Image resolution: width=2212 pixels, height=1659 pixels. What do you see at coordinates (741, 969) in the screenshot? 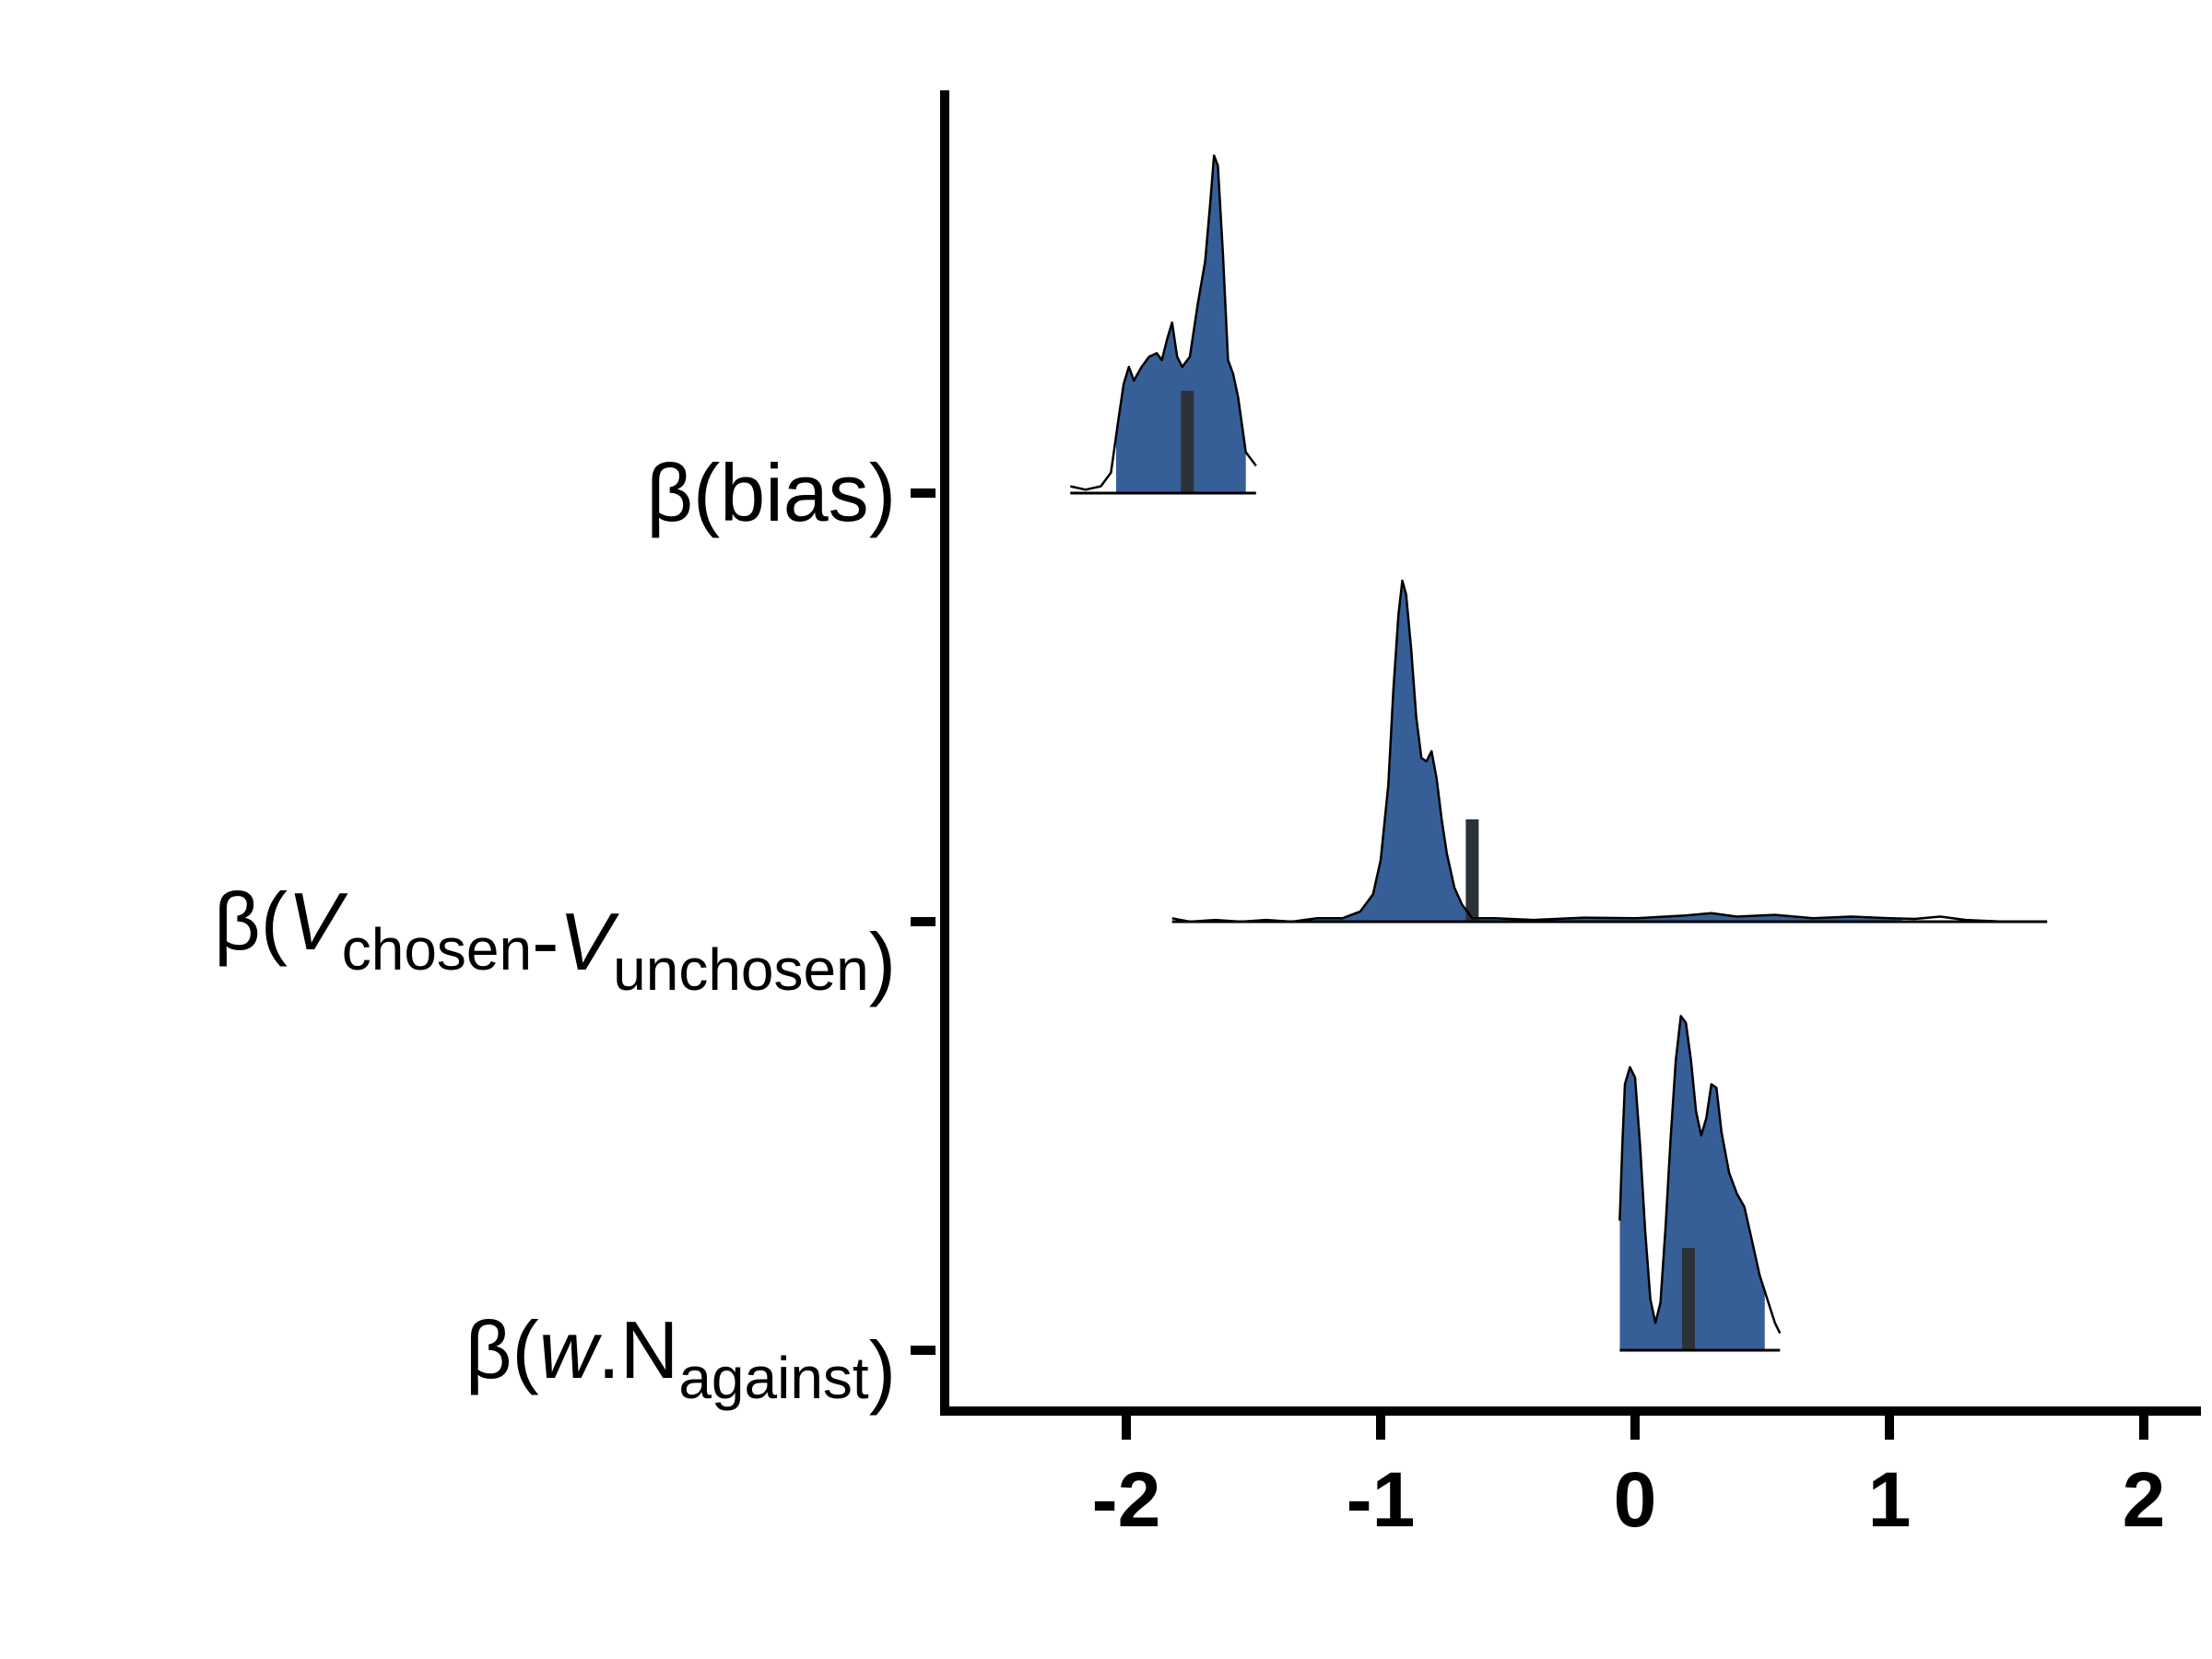
I see `y-label-part: unchosen` at bounding box center [741, 969].